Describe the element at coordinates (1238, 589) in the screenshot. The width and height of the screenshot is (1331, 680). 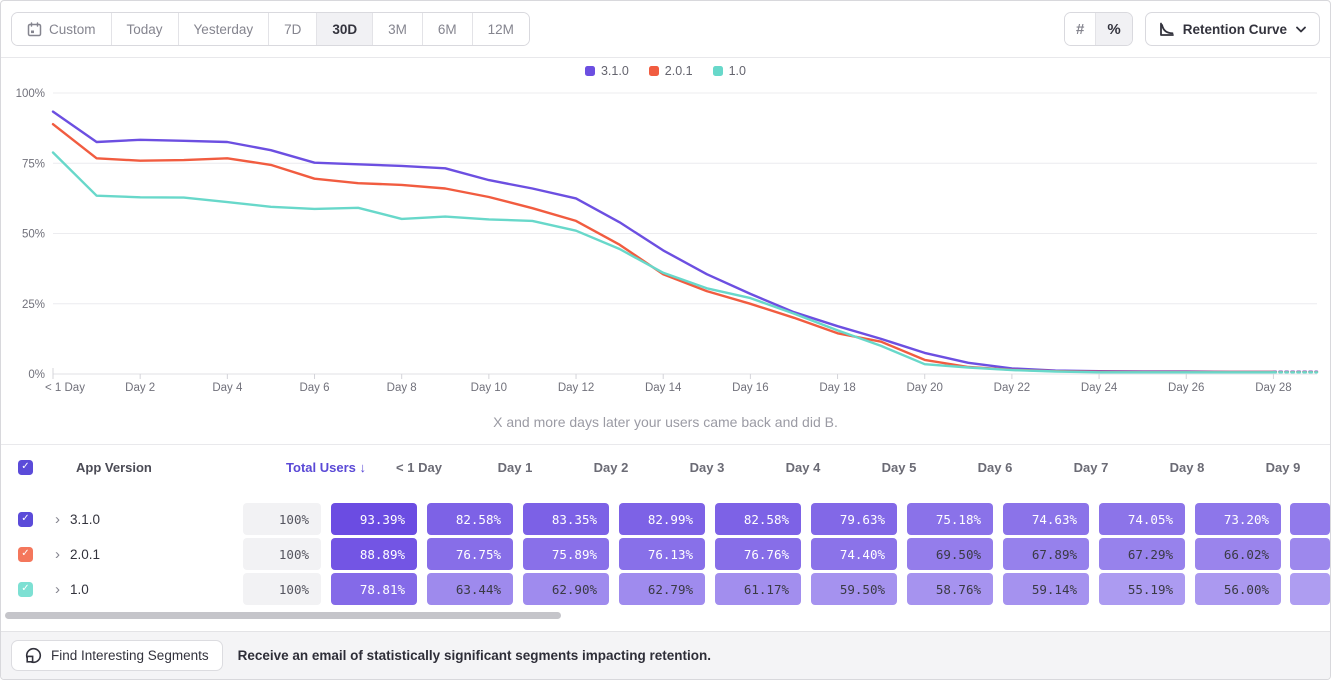
I see `retention-cell: 56.00%` at that location.